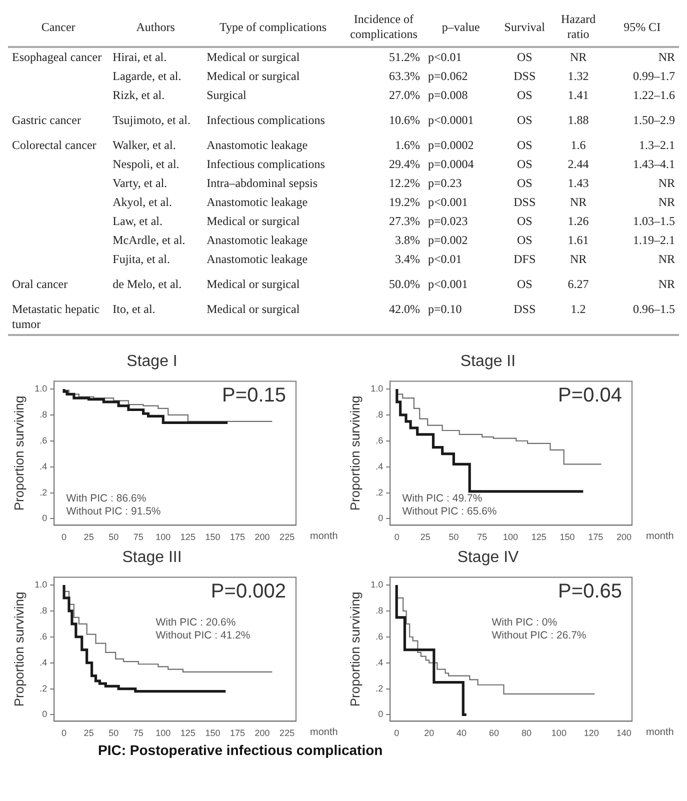 The width and height of the screenshot is (687, 801). I want to click on text: PIC: Postoperative infectious complication, so click(241, 750).